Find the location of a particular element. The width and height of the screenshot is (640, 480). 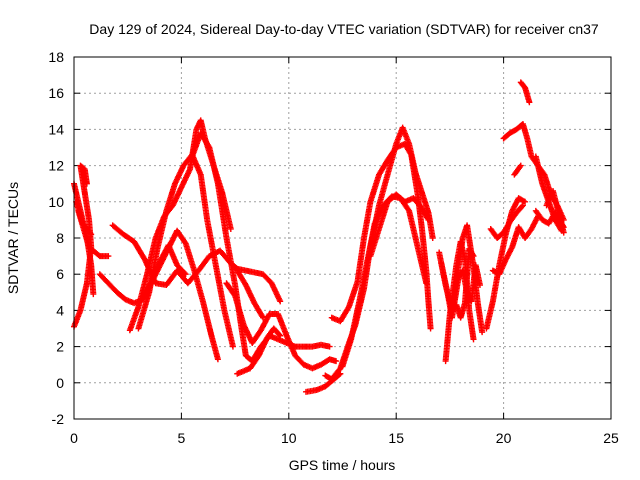

trace-t4 is located at coordinates (84, 218).